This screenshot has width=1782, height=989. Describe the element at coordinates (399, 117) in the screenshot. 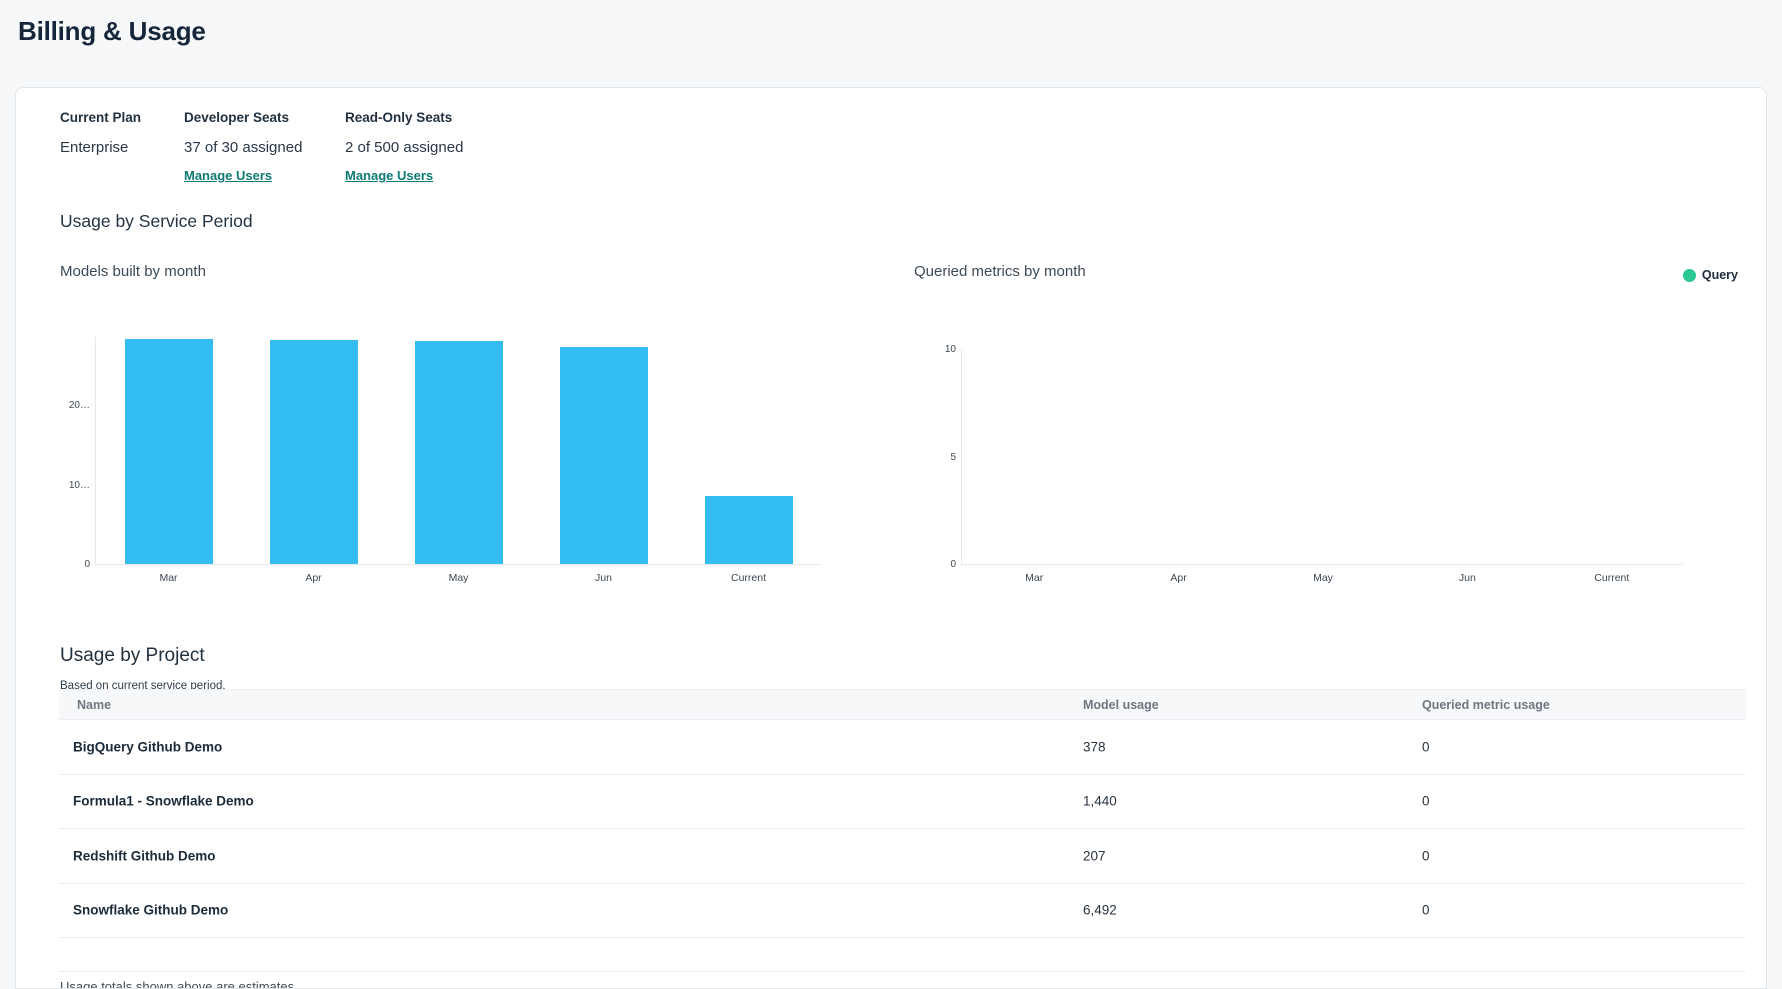

I see `readonly-seats-label: Read-Only Seats` at that location.